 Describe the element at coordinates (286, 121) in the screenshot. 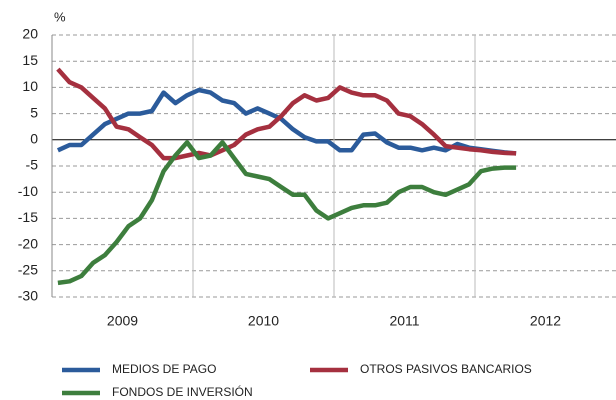

I see `line-series` at that location.